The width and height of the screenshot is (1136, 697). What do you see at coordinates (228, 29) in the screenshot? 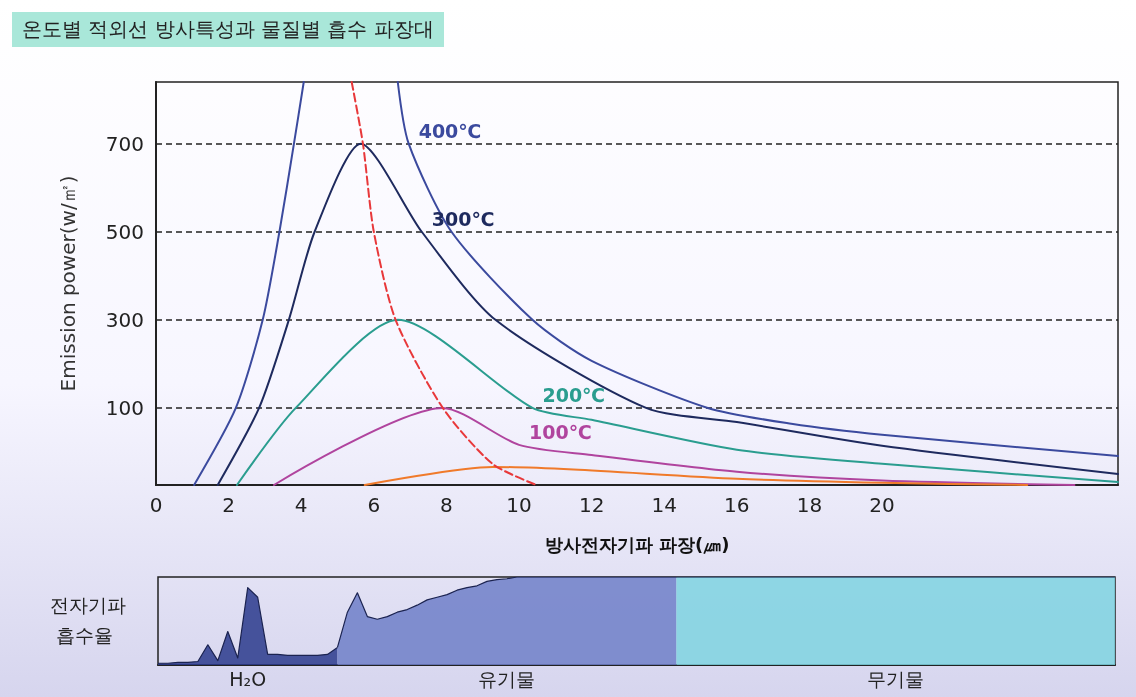
I see `chart-title: 온도별 적외선 방사특성과 물질별 흡수 파장대` at bounding box center [228, 29].